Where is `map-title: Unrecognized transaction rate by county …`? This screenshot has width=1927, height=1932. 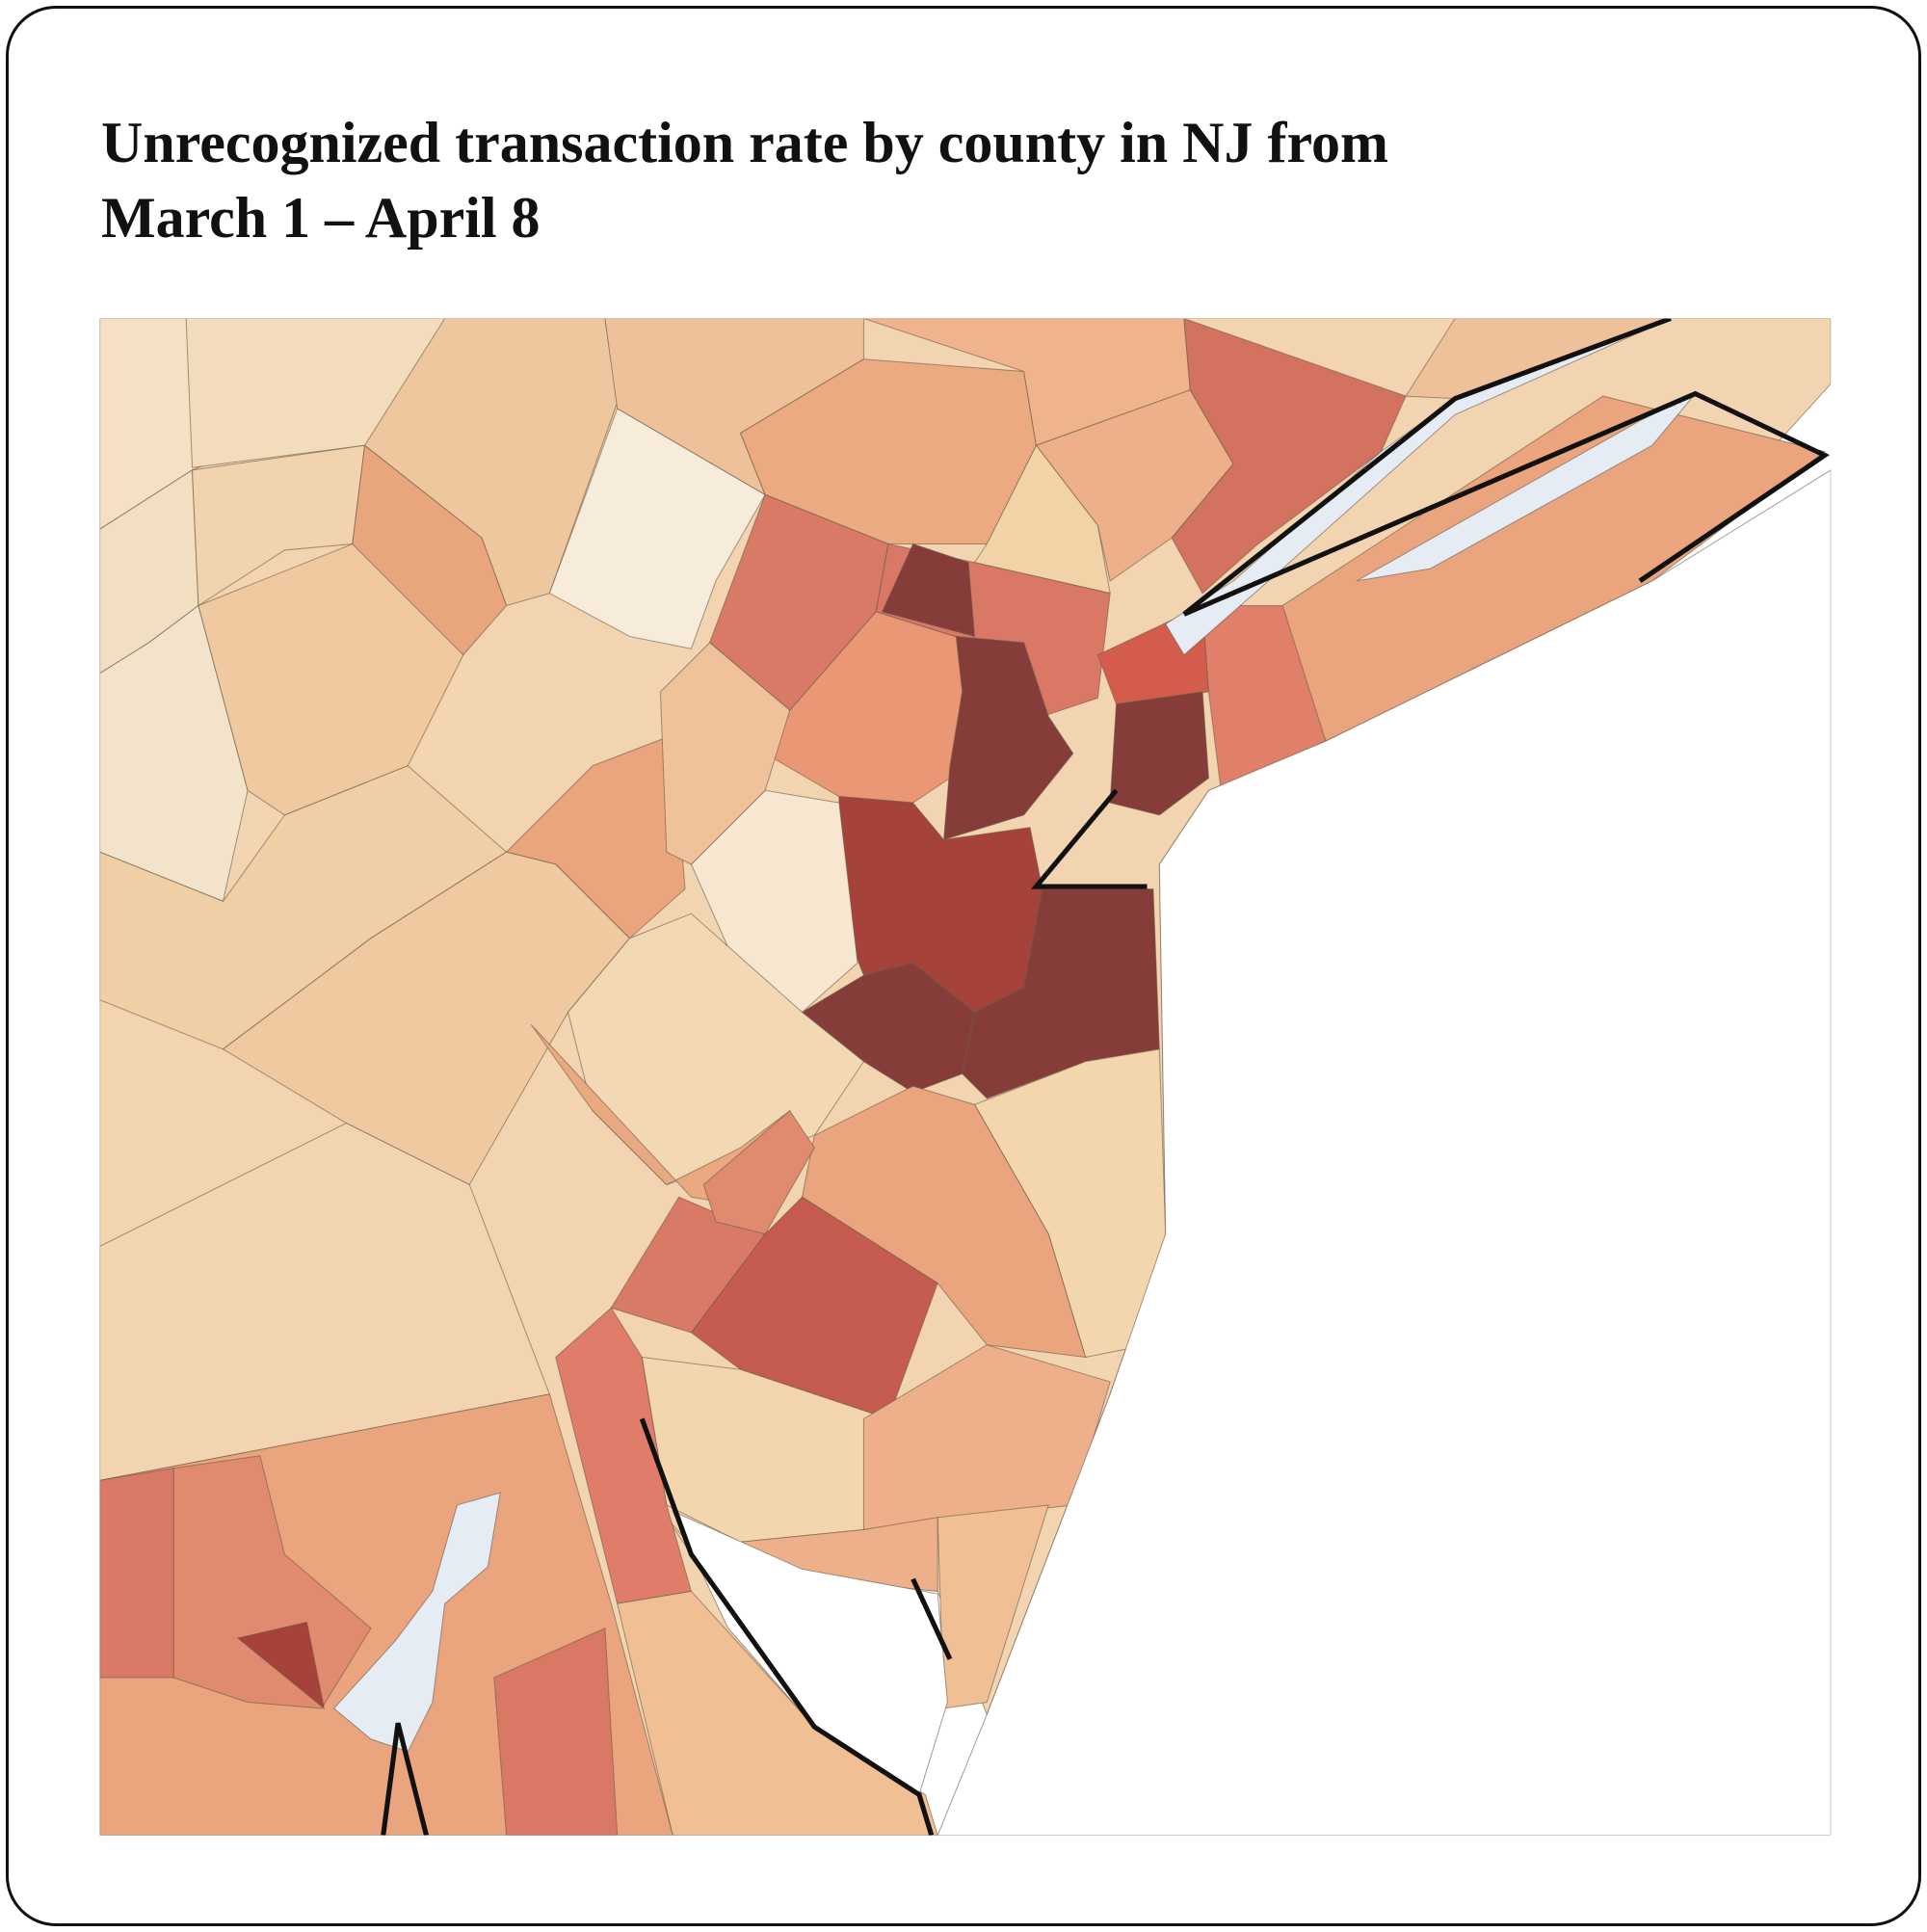 map-title: Unrecognized transaction rate by county … is located at coordinates (744, 180).